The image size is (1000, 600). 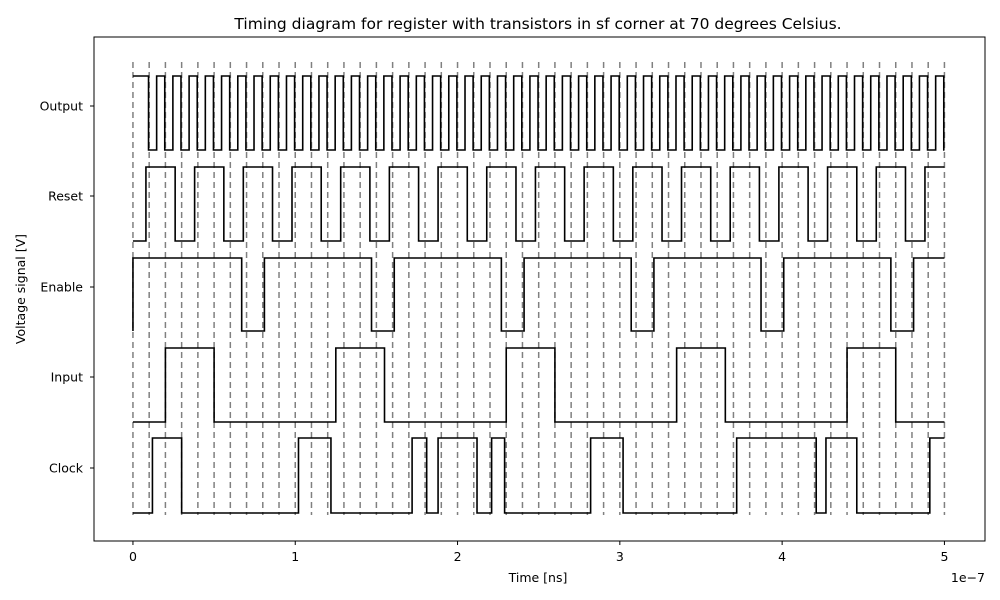 What do you see at coordinates (538, 475) in the screenshot?
I see `trace-clock` at bounding box center [538, 475].